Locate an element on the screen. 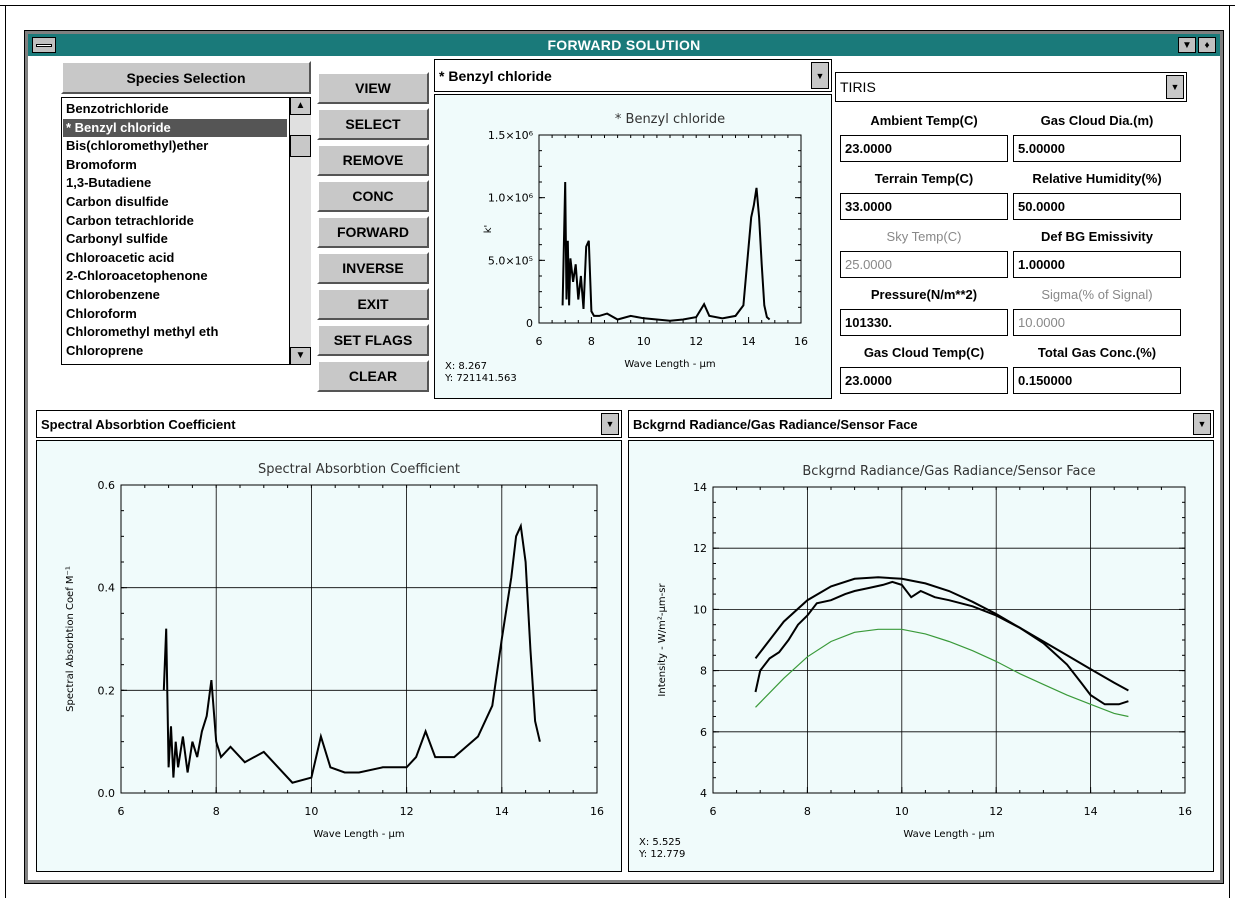 The width and height of the screenshot is (1235, 898). species-list-item: Bromoform is located at coordinates (101, 164).